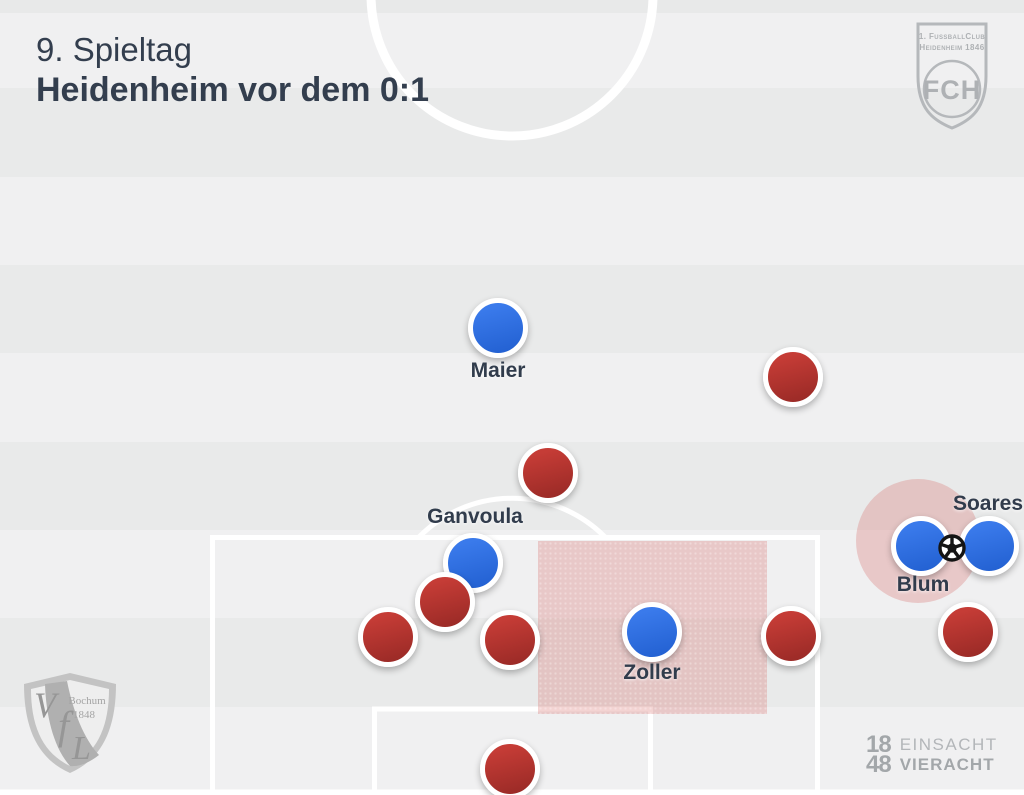  What do you see at coordinates (114, 49) in the screenshot?
I see `matchday-label: 9. Spieltag` at bounding box center [114, 49].